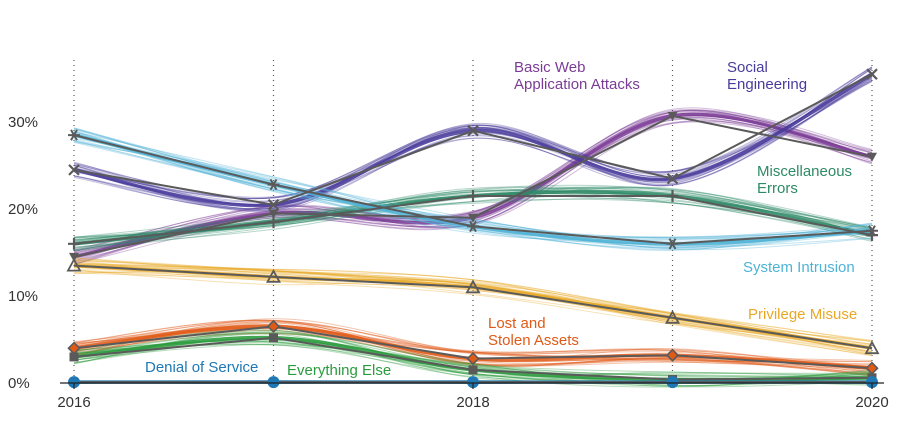 The width and height of the screenshot is (904, 436). I want to click on x-tick-label: 2018, so click(472, 402).